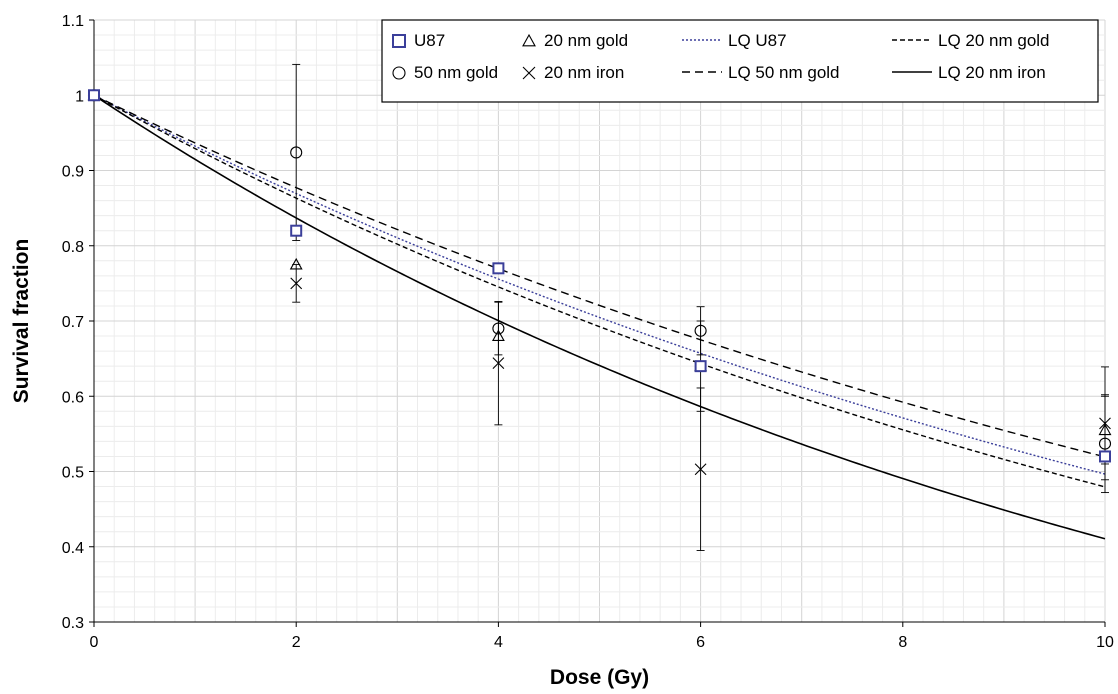 This screenshot has height=694, width=1118. I want to click on legend-item: U87, so click(418, 40).